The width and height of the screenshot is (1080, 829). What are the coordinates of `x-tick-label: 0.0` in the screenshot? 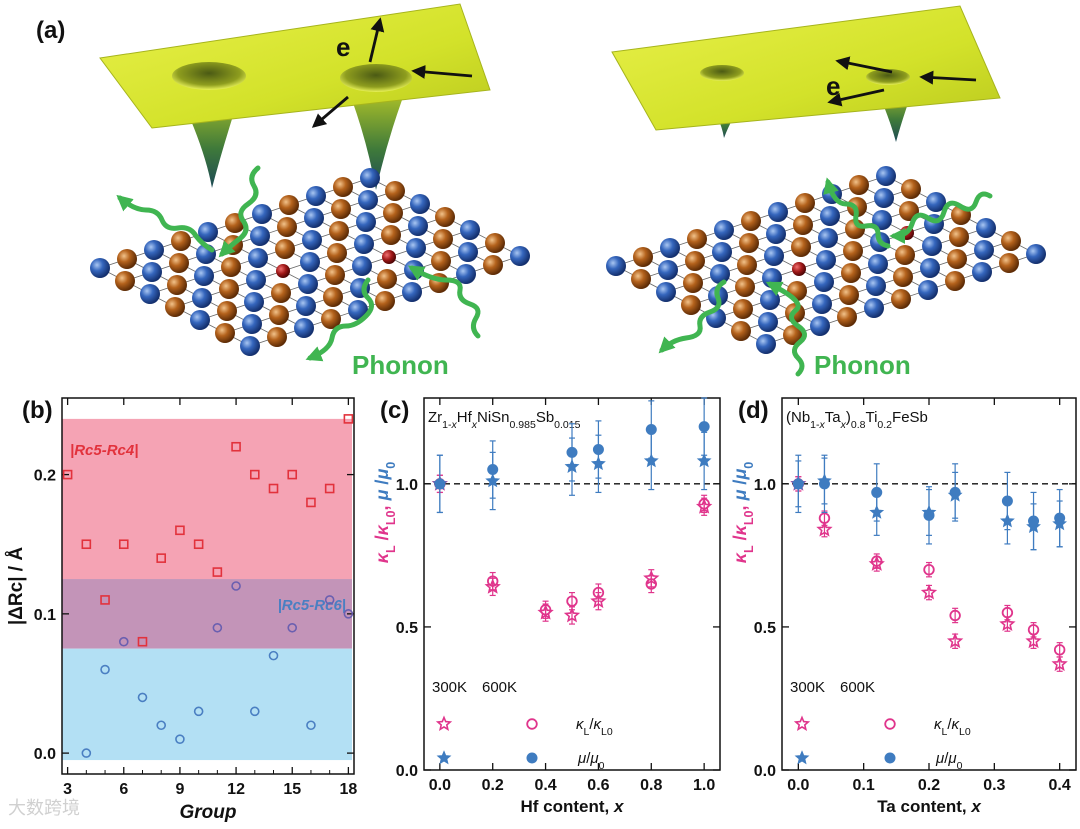 It's located at (440, 785).